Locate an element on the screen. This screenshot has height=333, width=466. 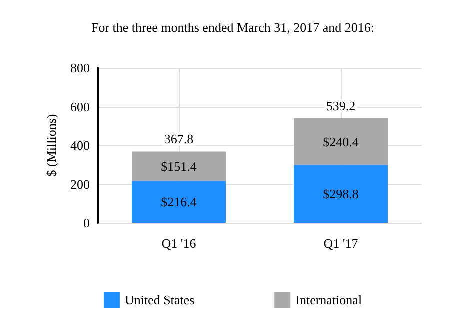
x-tick-label: Q1 '16 is located at coordinates (179, 243).